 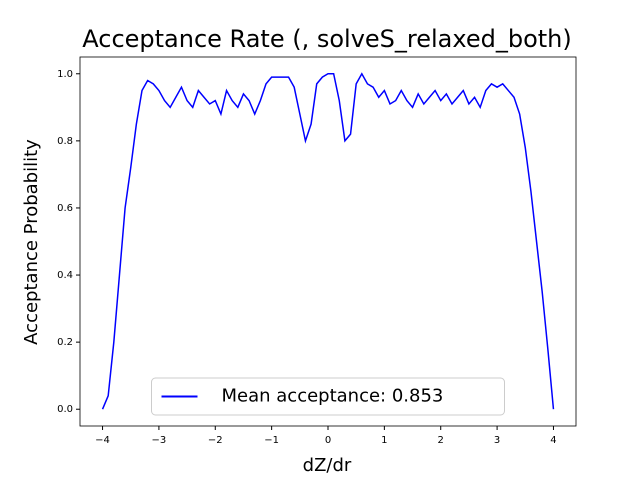 I want to click on x-tick-label: 2, so click(x=441, y=440).